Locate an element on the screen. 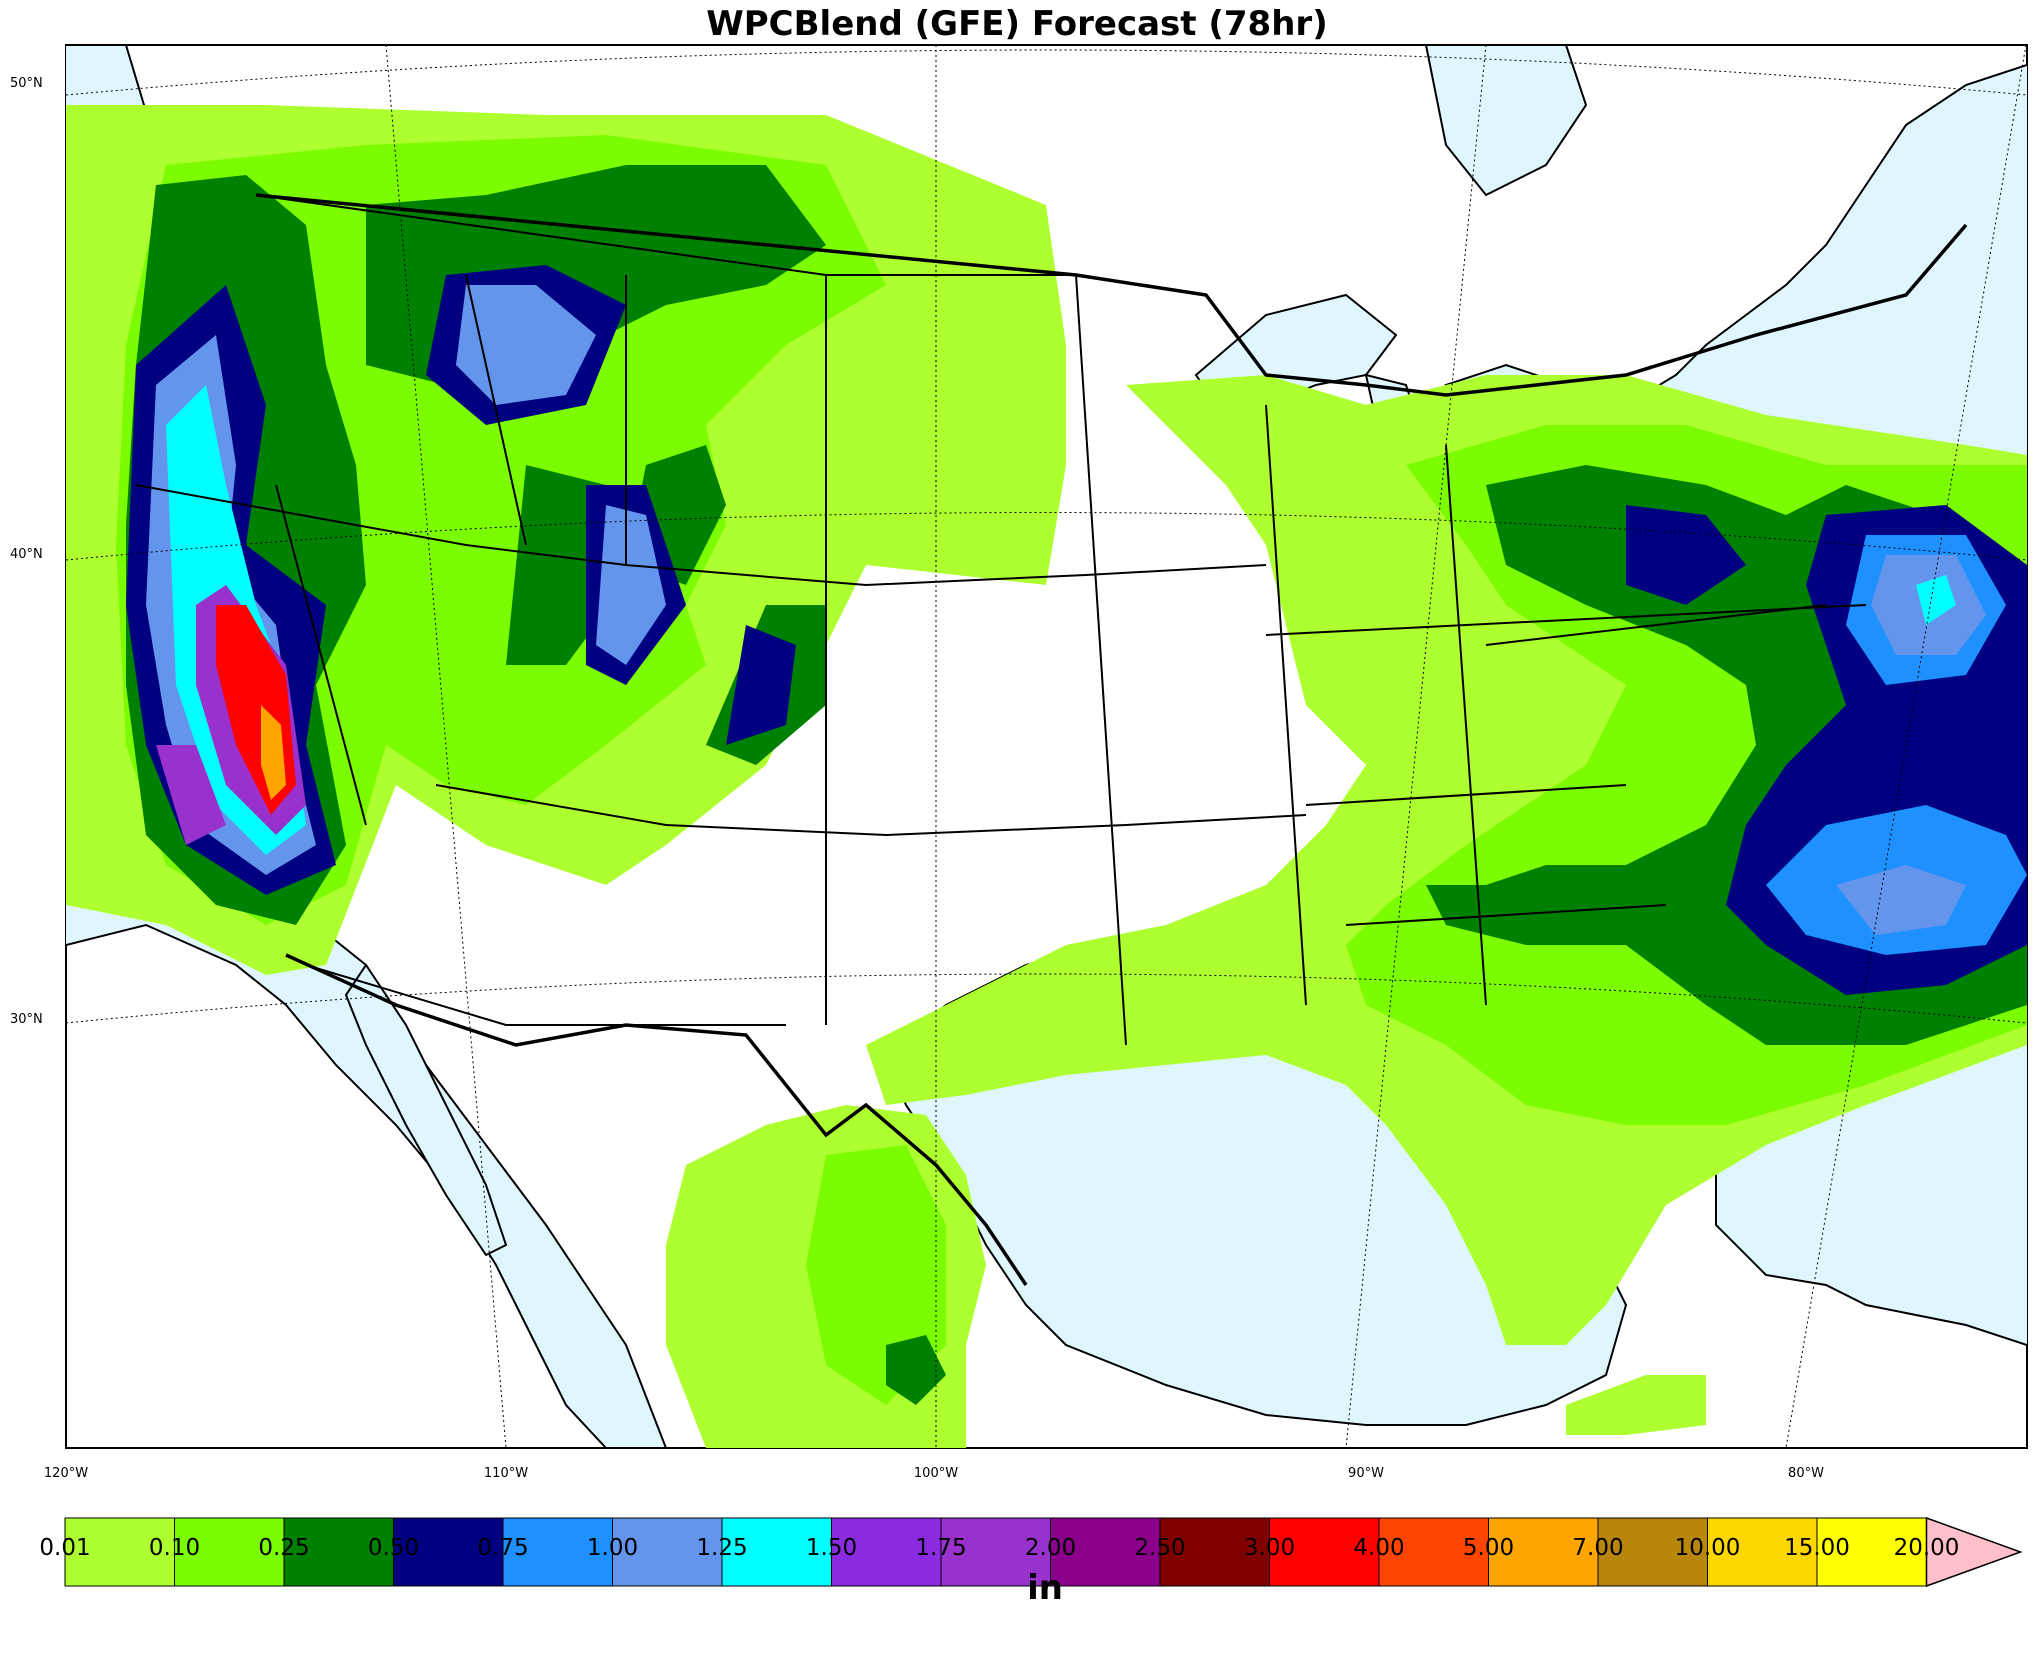 Image resolution: width=2034 pixels, height=1666 pixels. colorbar-tick-label: 0.75 is located at coordinates (503, 1548).